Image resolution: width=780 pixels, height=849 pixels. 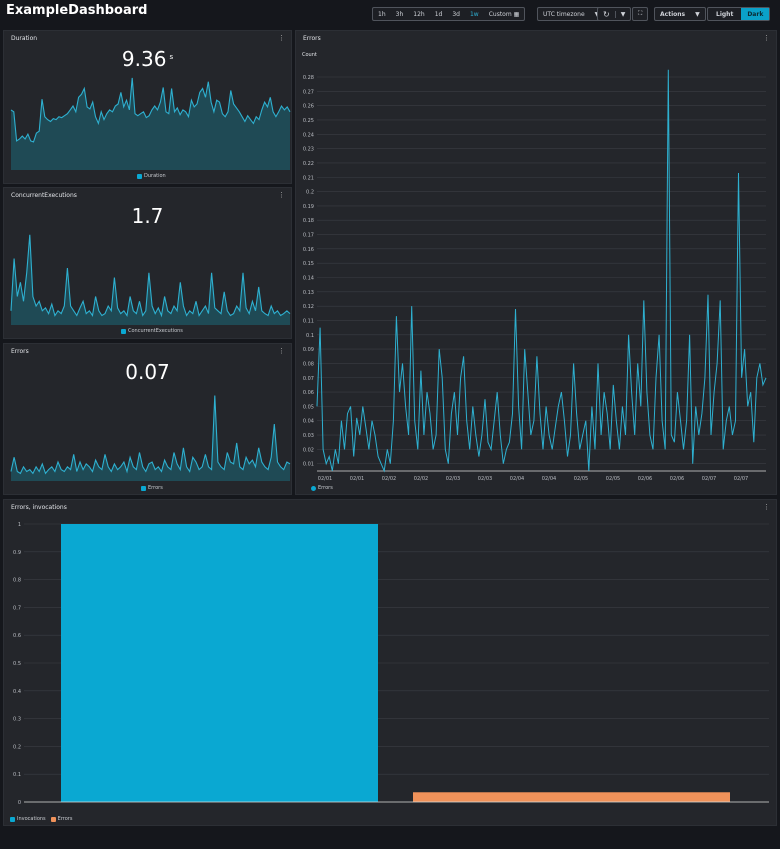 What do you see at coordinates (308, 364) in the screenshot?
I see `y-tick-label: 0.08` at bounding box center [308, 364].